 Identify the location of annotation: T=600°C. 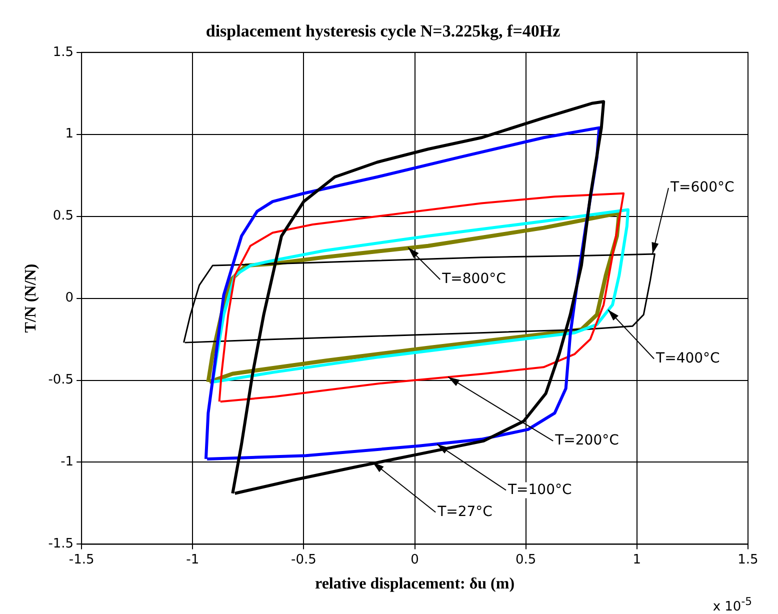
(701, 188).